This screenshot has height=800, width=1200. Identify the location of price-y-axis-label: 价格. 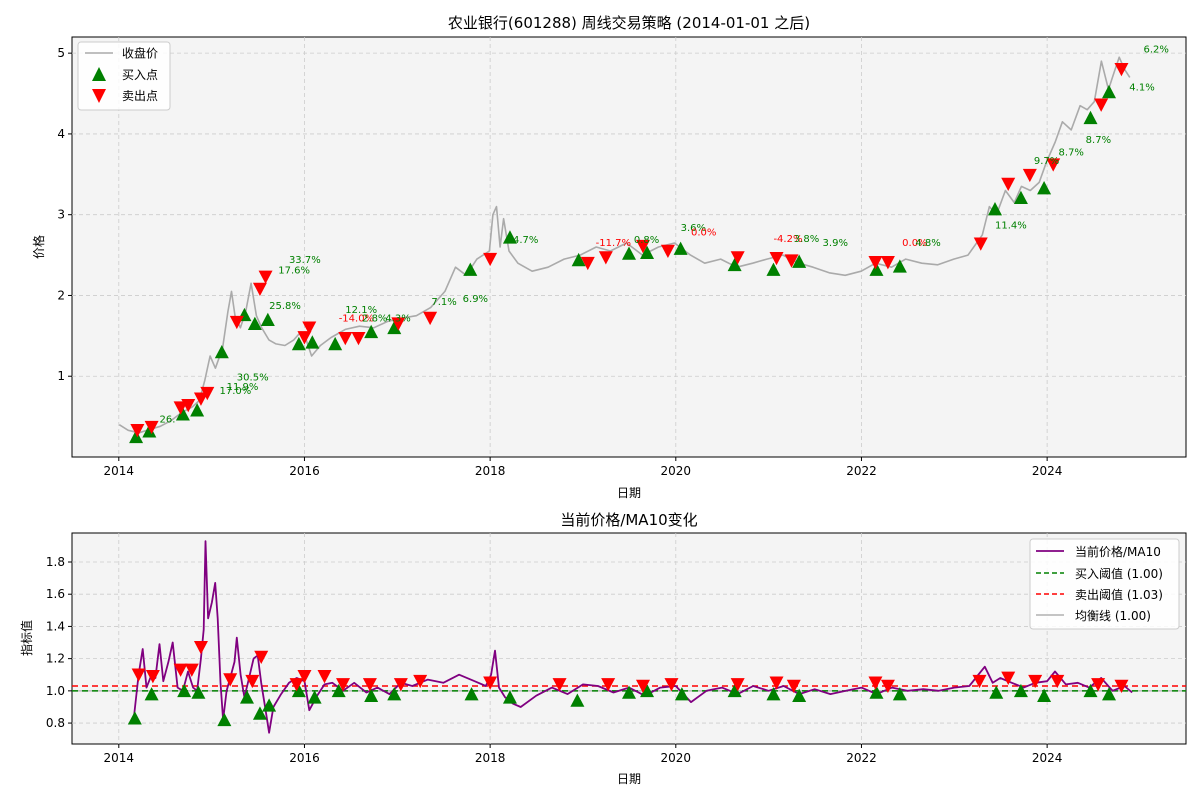
(38, 247).